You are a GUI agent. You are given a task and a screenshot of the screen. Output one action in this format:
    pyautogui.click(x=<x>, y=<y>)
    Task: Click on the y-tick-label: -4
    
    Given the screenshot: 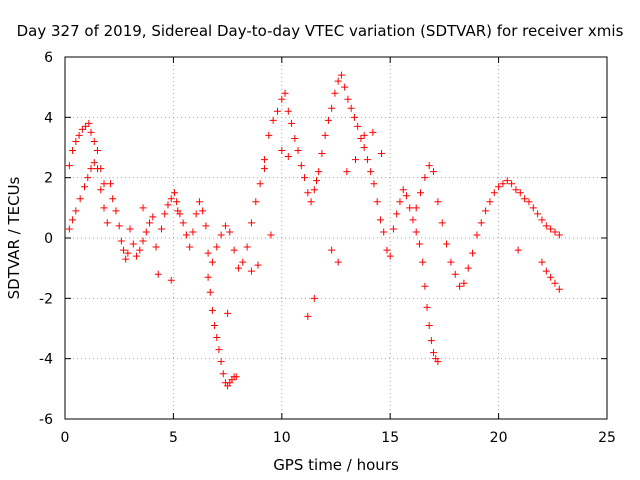 What is the action you would take?
    pyautogui.click(x=46, y=360)
    